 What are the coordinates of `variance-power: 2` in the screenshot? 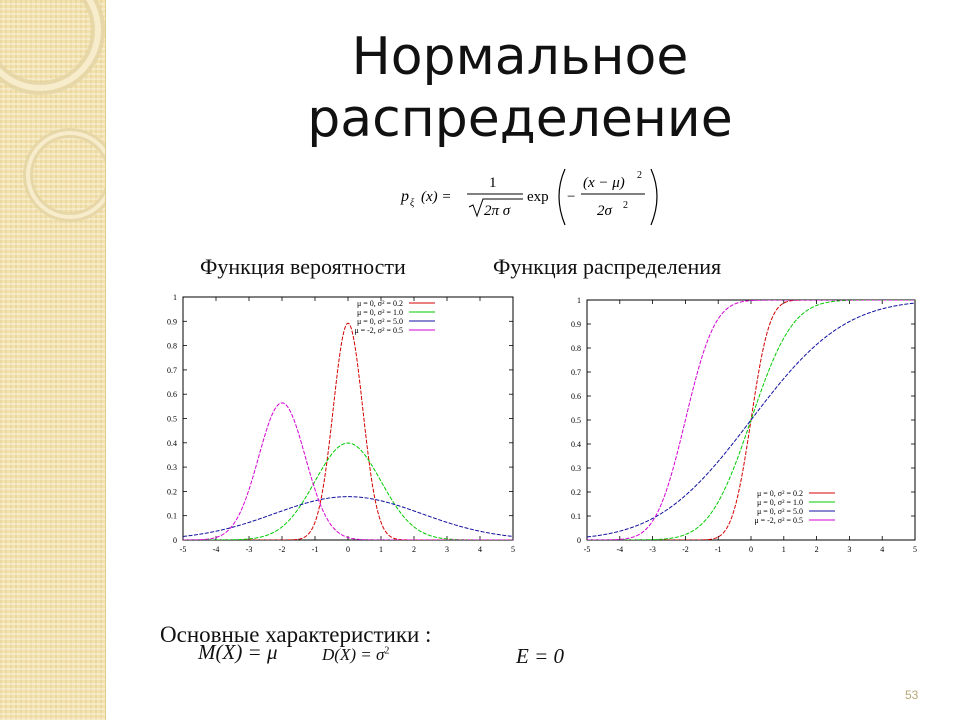 It's located at (387, 651).